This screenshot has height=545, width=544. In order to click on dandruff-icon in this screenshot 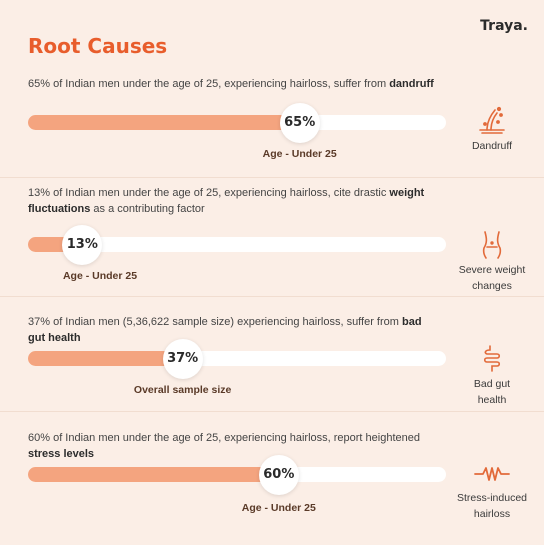, I will do `click(492, 120)`.